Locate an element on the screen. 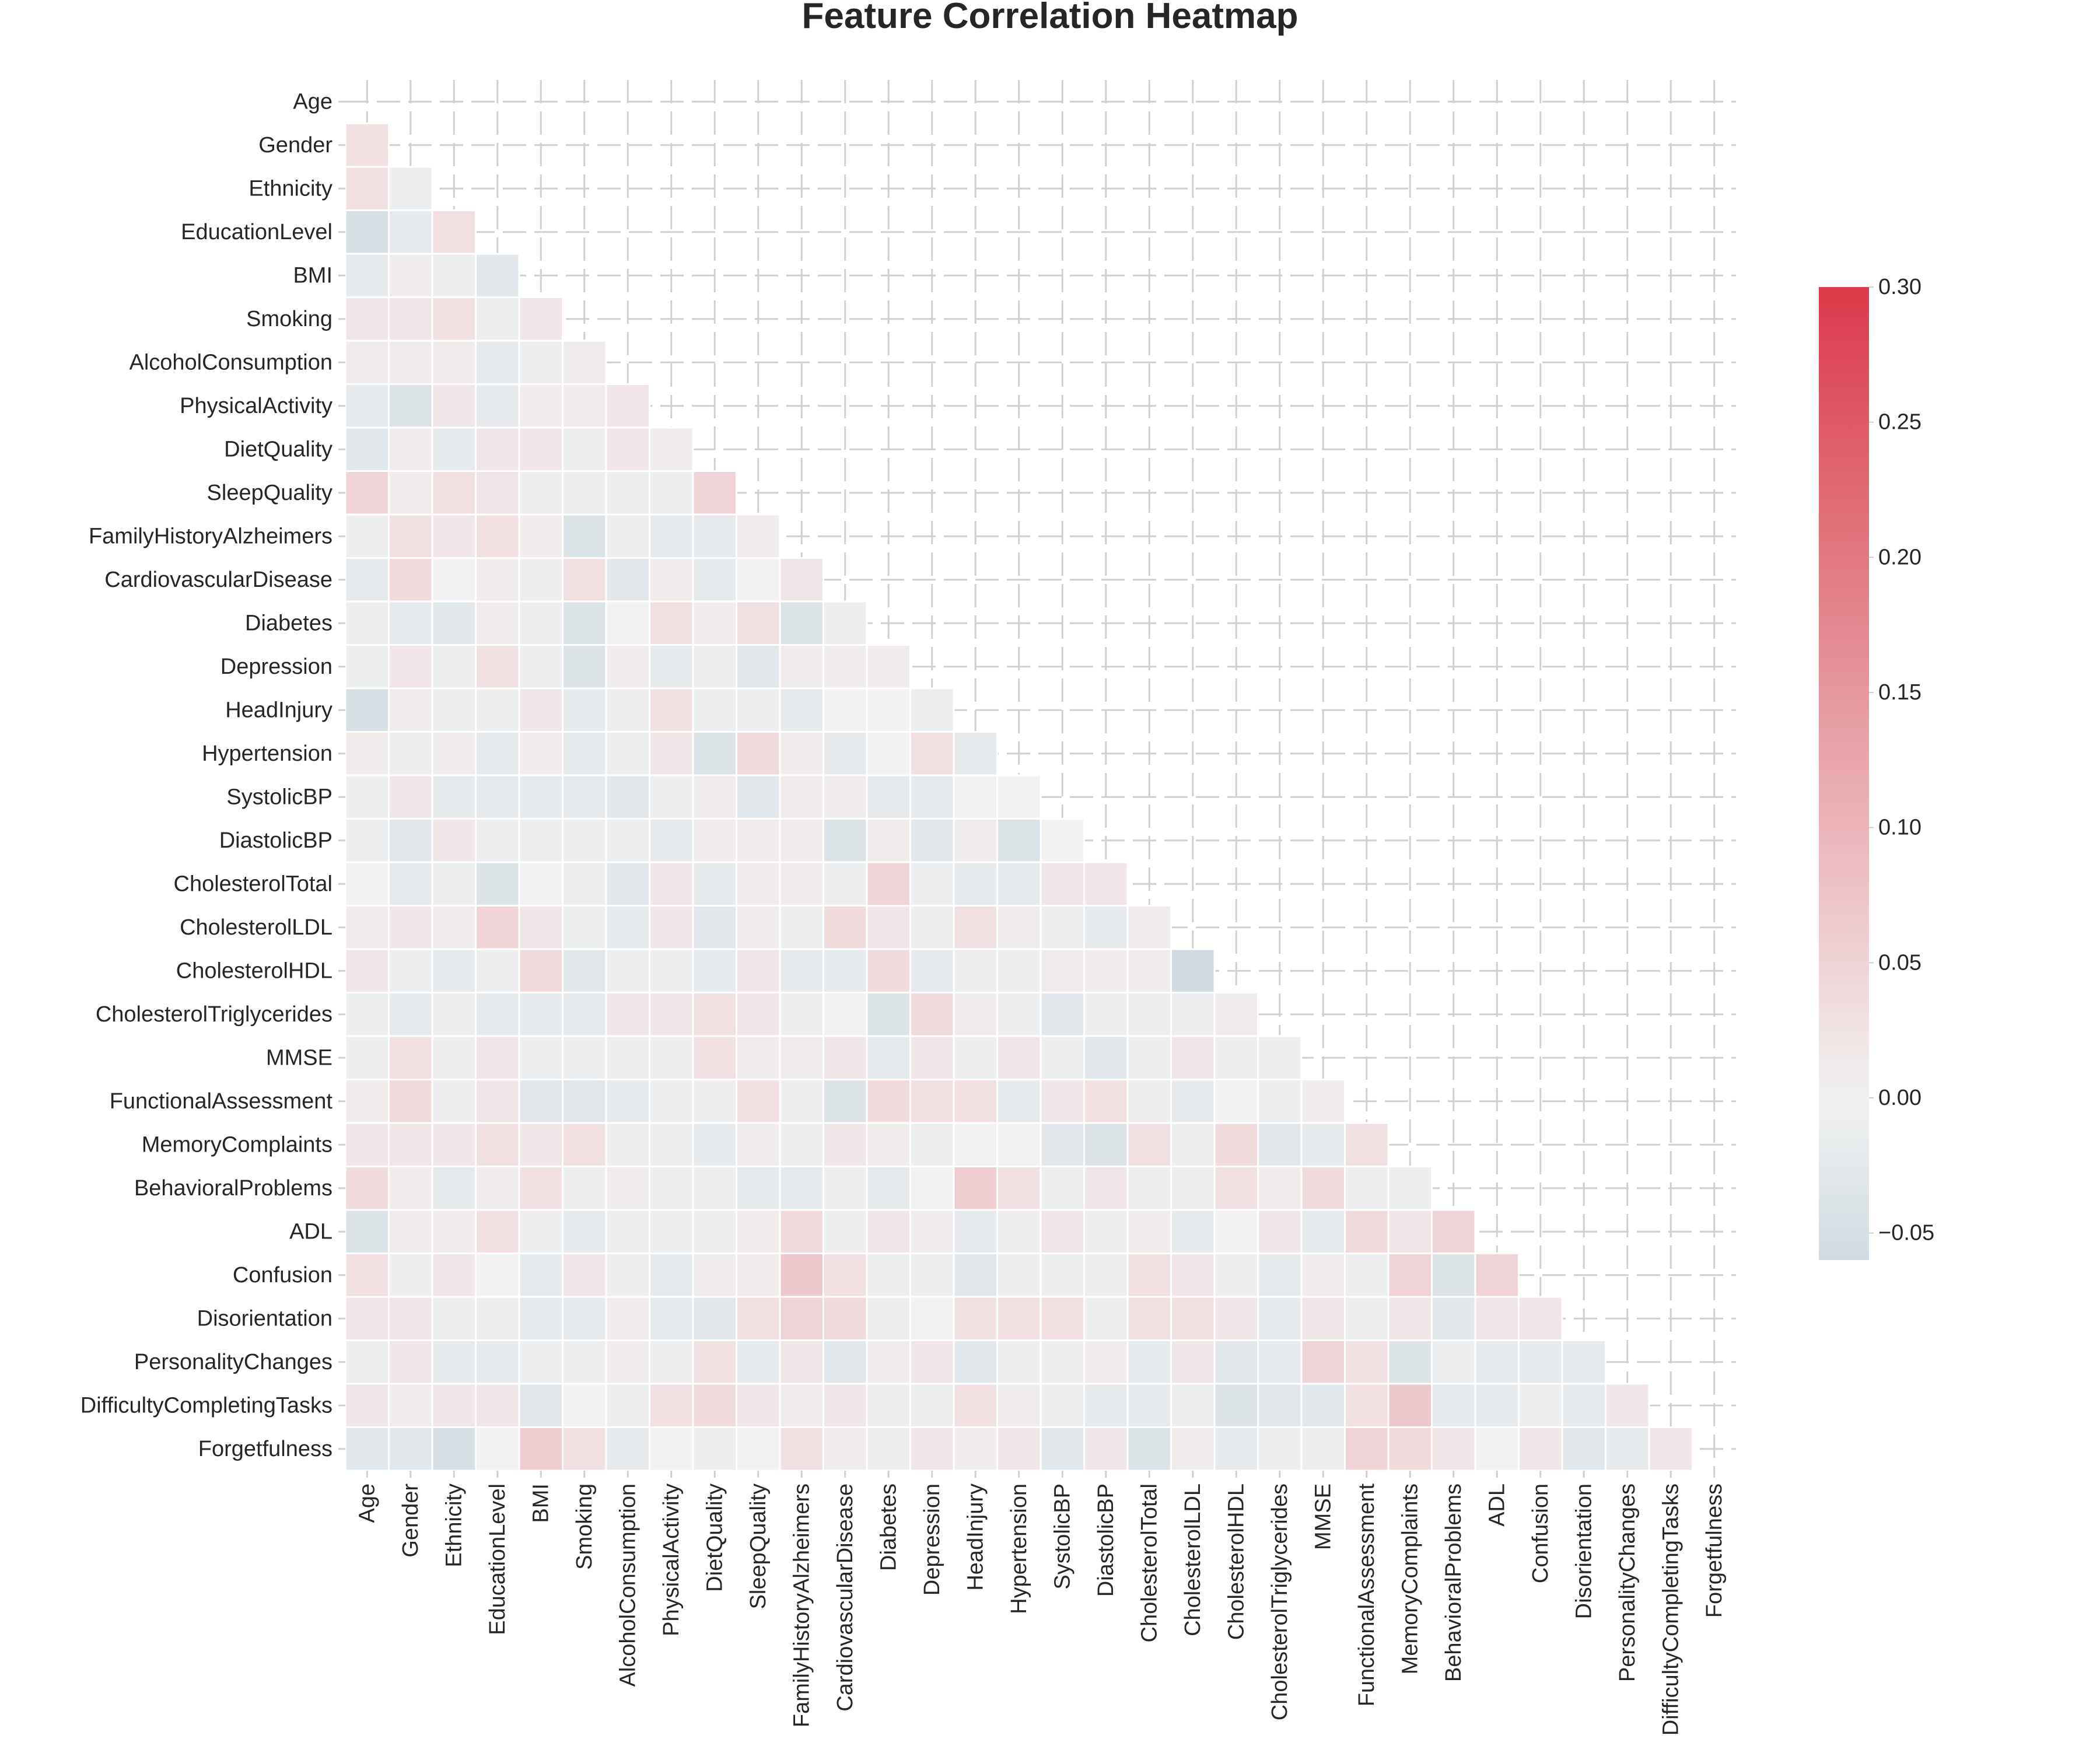  x-tick-label: FamilyHistoryAlzheimers is located at coordinates (801, 1605).